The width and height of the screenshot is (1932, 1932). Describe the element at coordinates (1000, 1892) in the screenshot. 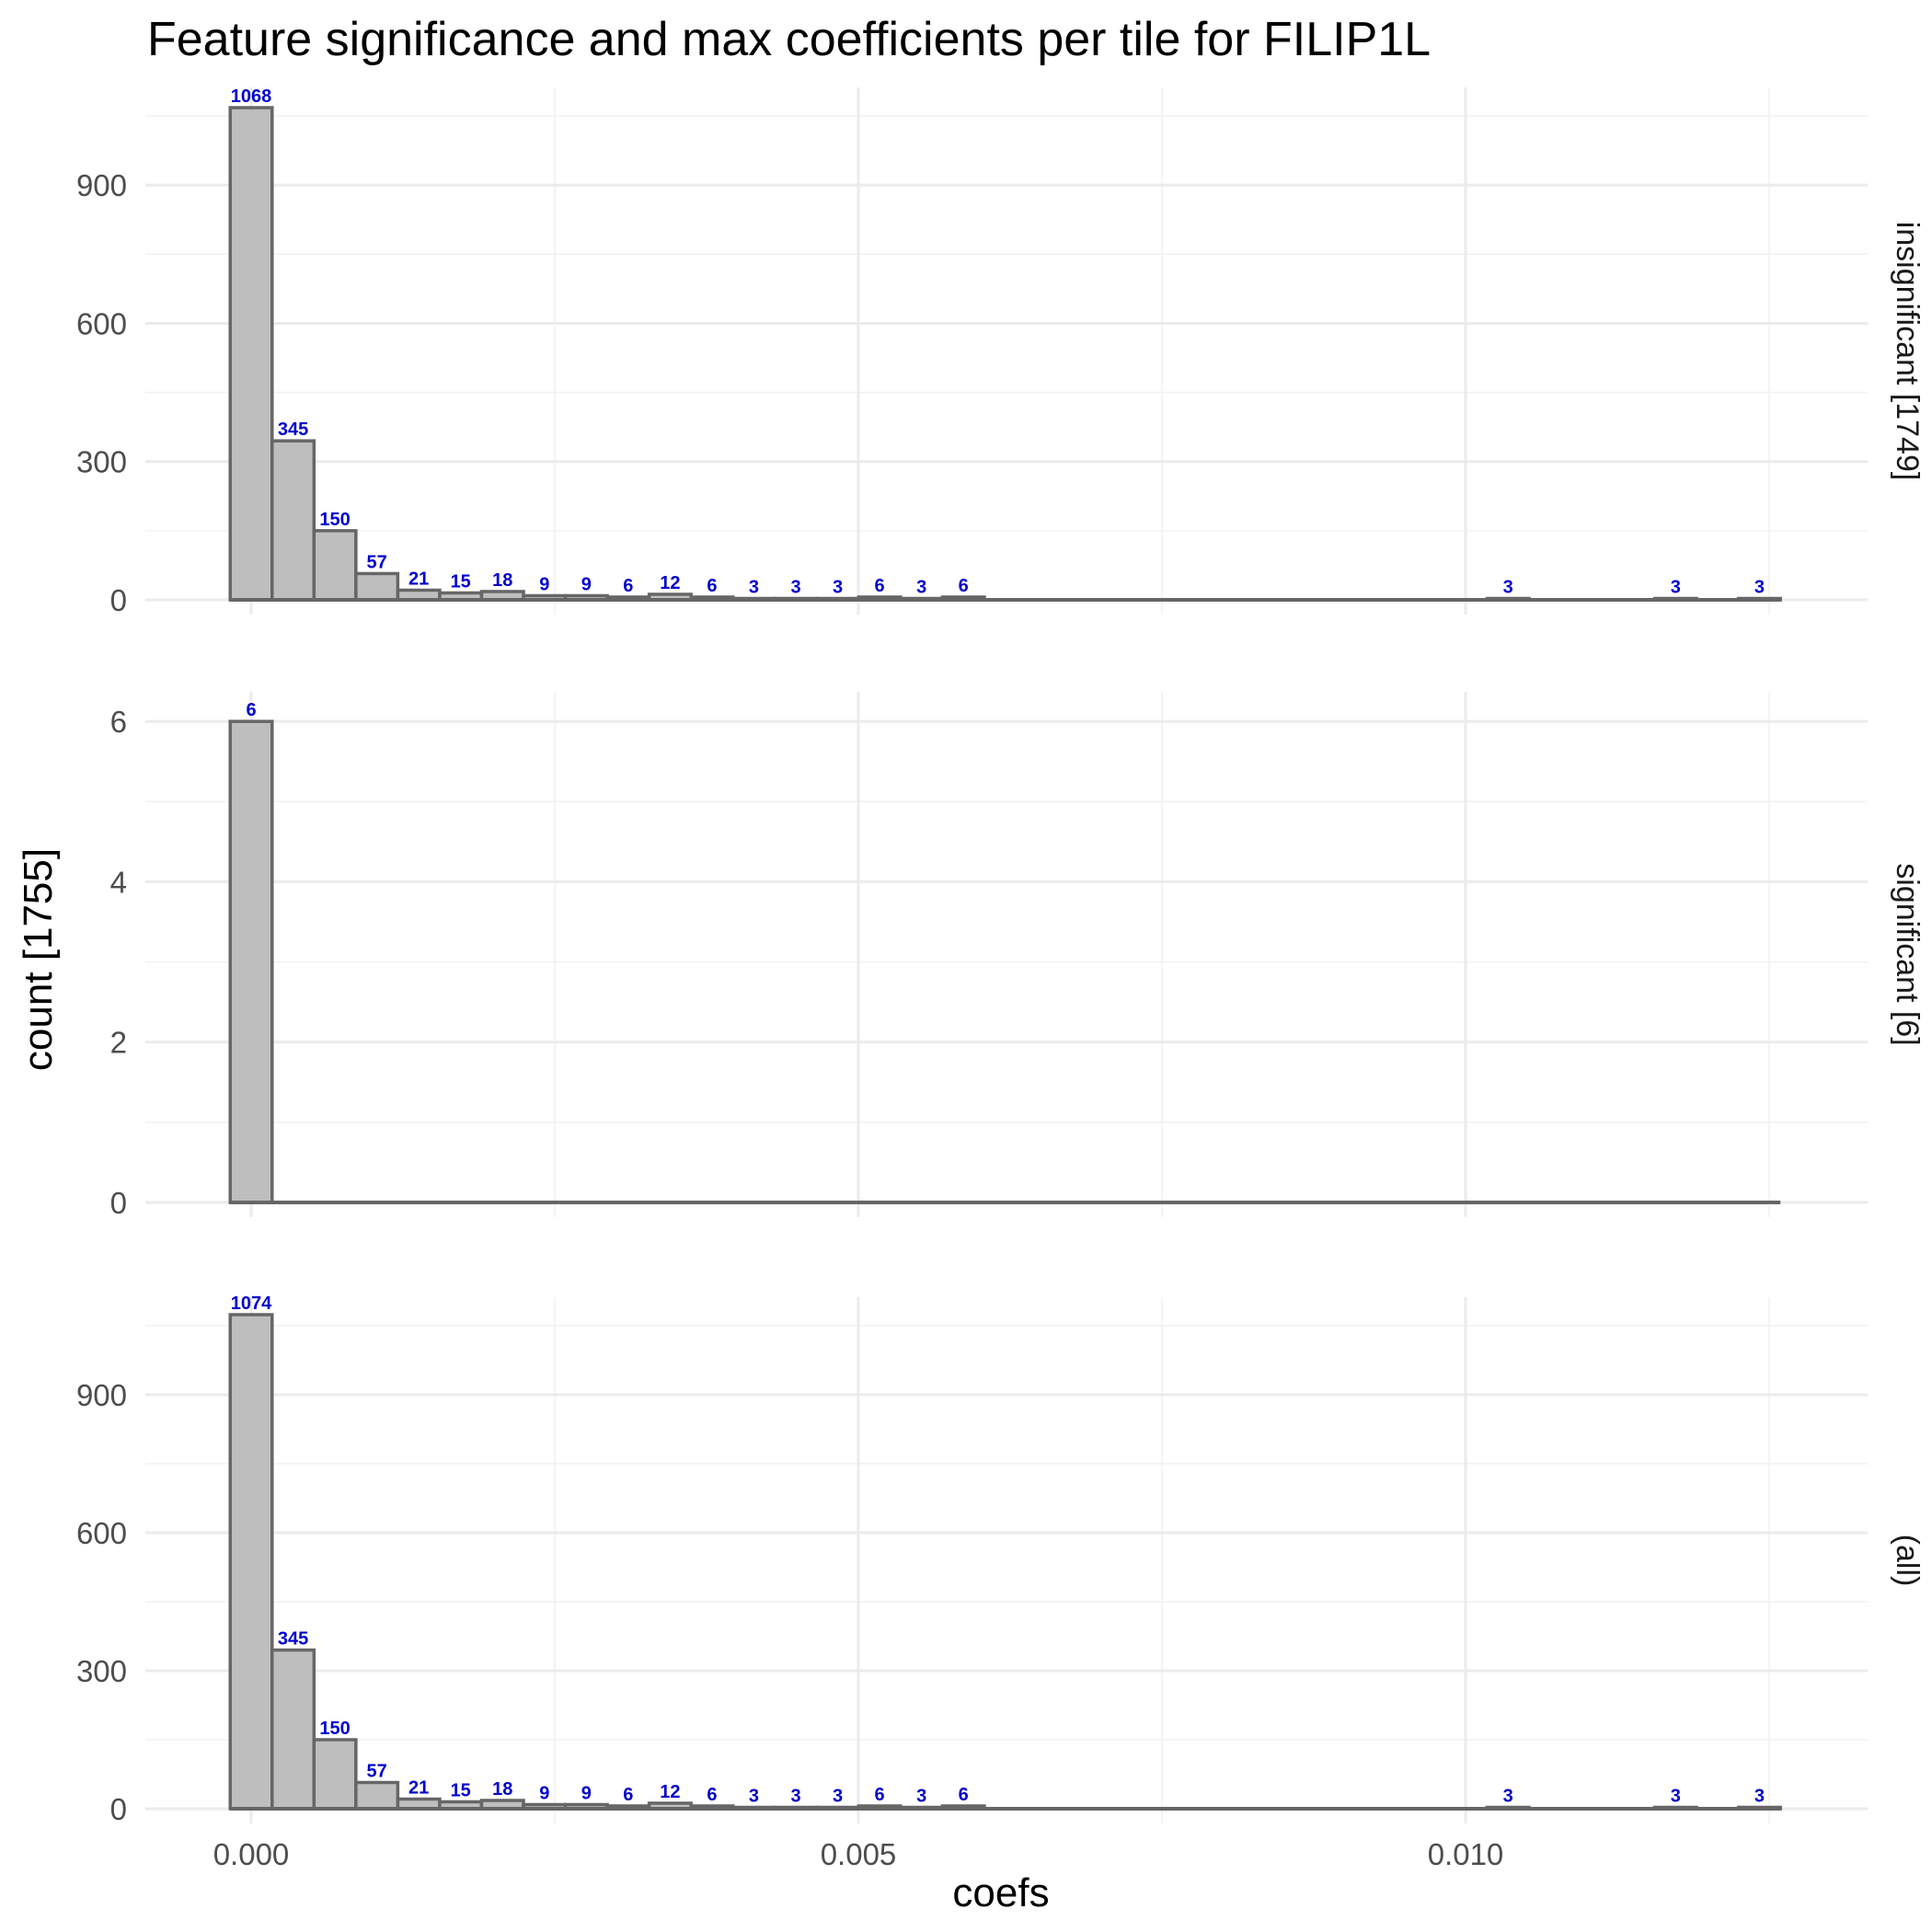

I see `x-axis-title: coefs` at that location.